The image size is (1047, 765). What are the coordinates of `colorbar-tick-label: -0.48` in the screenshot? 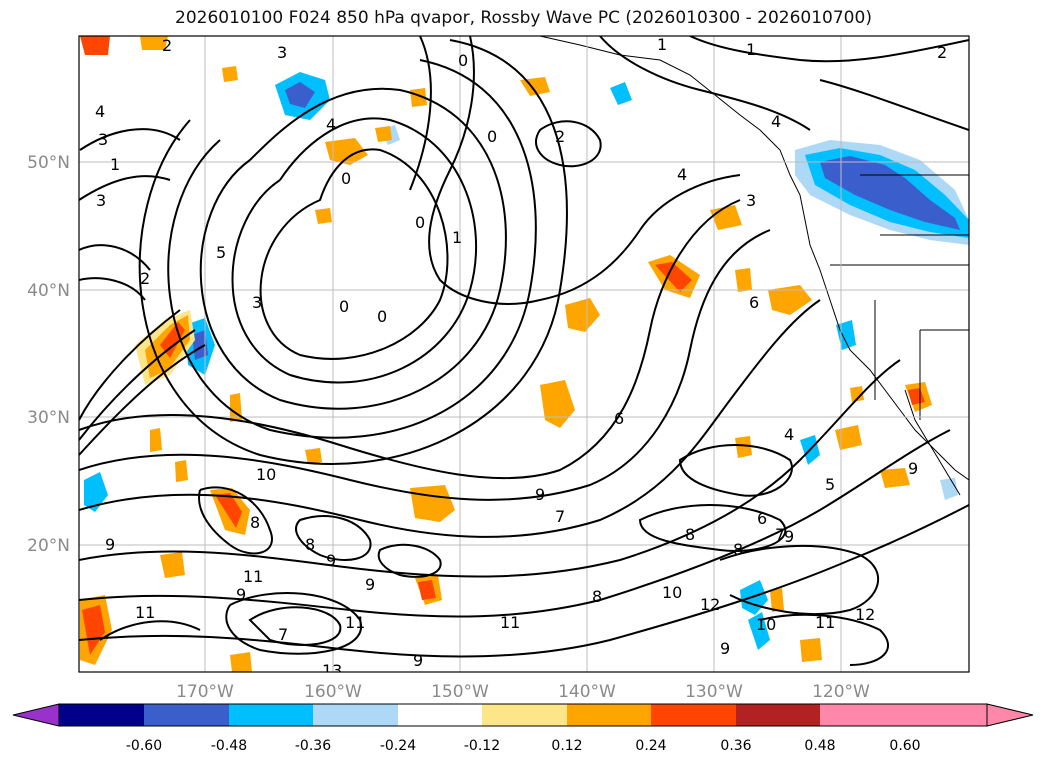 It's located at (229, 746).